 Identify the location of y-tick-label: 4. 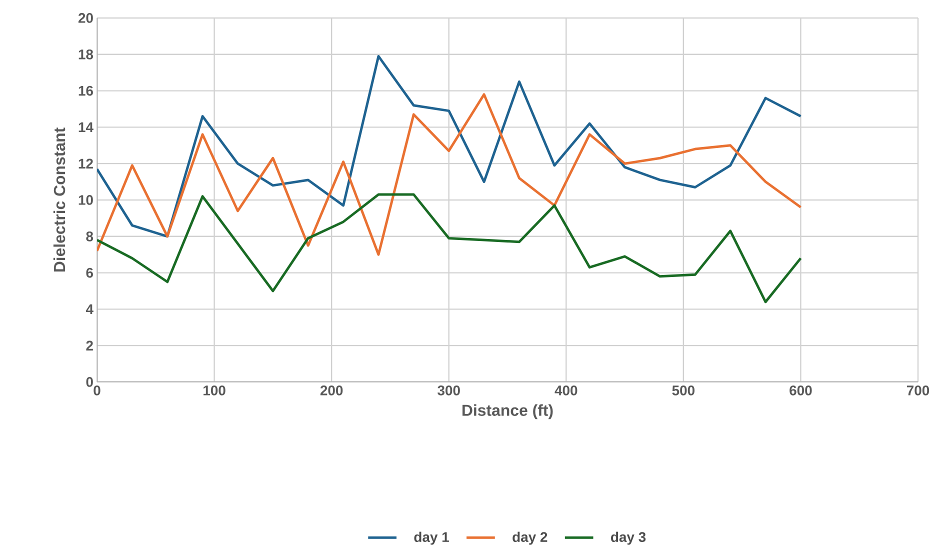
(90, 309).